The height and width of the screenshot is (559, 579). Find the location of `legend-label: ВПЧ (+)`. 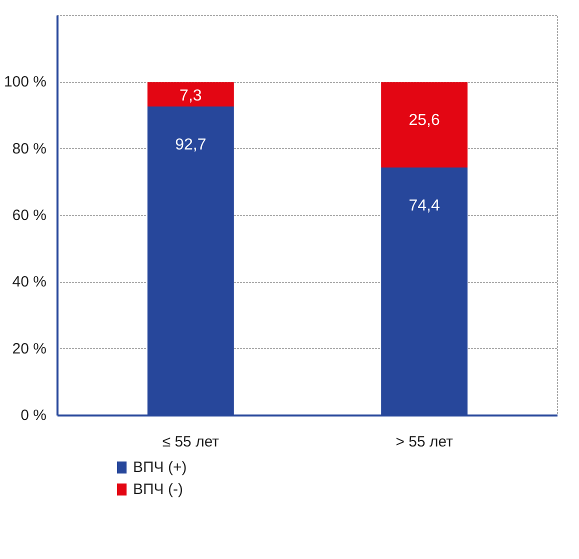

legend-label: ВПЧ (+) is located at coordinates (160, 467).